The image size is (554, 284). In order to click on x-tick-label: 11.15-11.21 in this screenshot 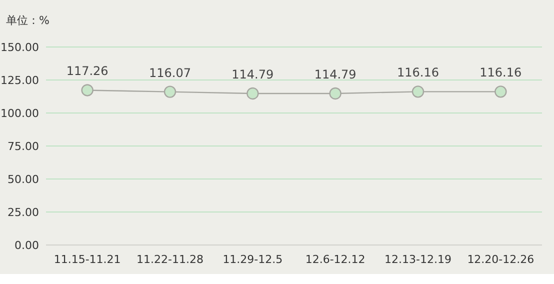, I will do `click(87, 259)`.